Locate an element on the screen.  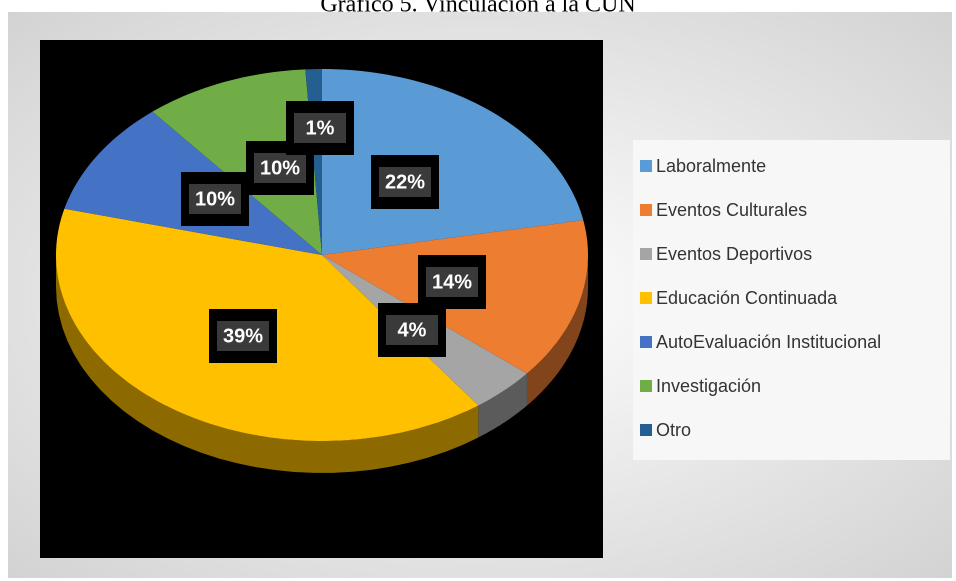
legend-label: AutoEvaluación Institucional is located at coordinates (768, 342).